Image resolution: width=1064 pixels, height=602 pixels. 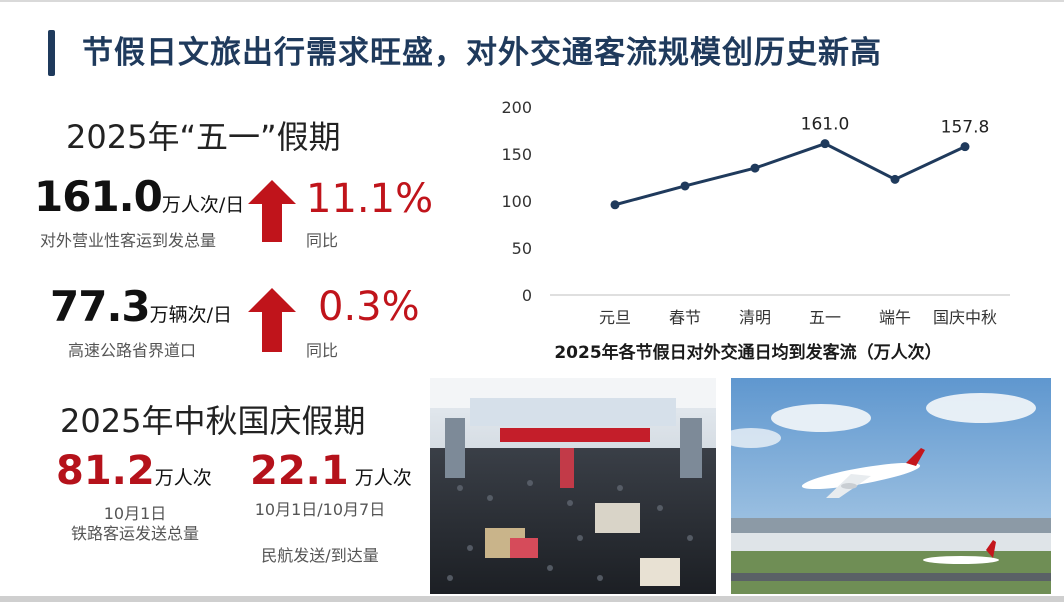 I want to click on x-tick-label: 清明, so click(x=755, y=317).